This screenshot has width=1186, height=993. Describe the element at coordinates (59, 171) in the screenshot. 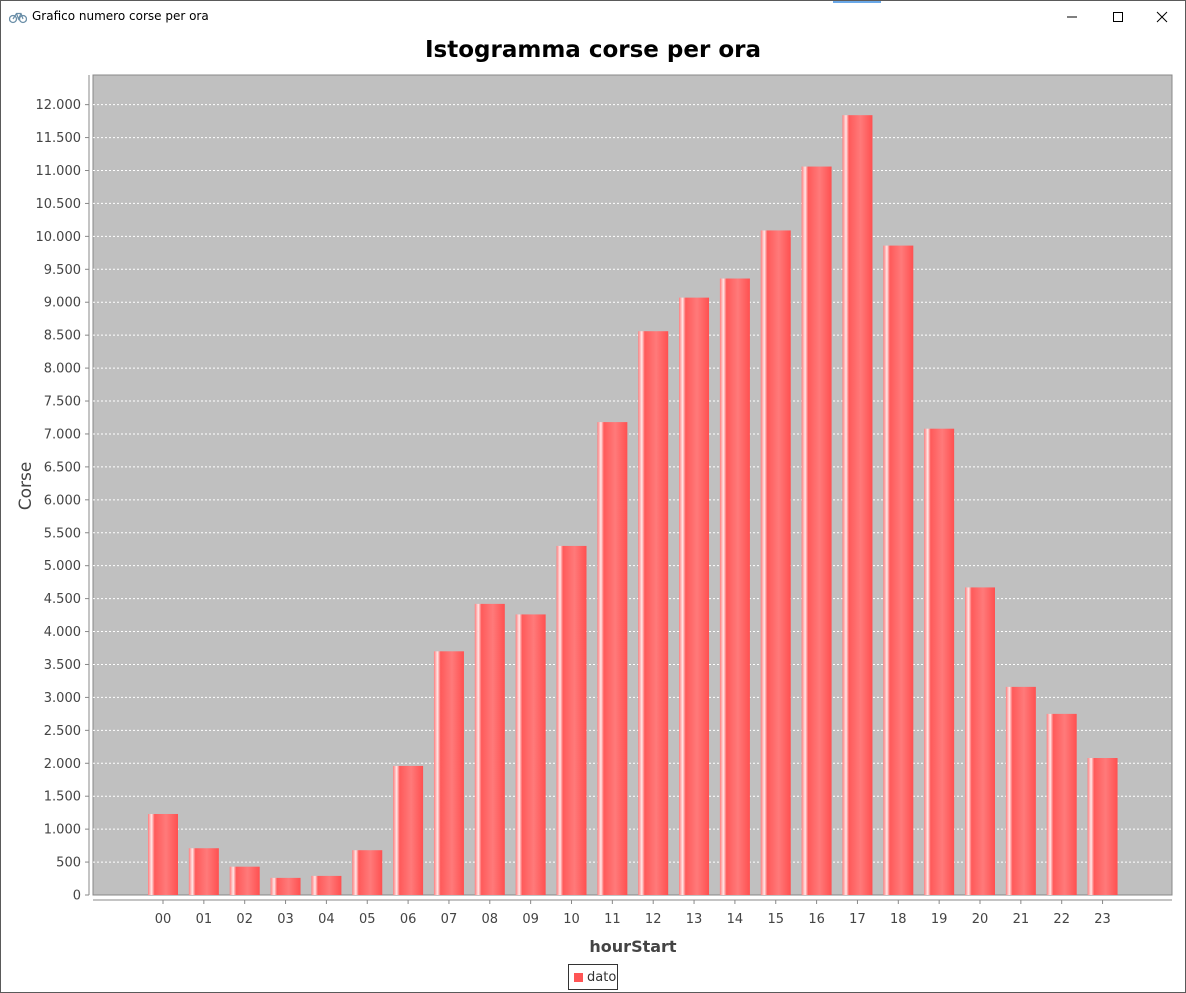

I see `y-tick-label: 11.000` at that location.